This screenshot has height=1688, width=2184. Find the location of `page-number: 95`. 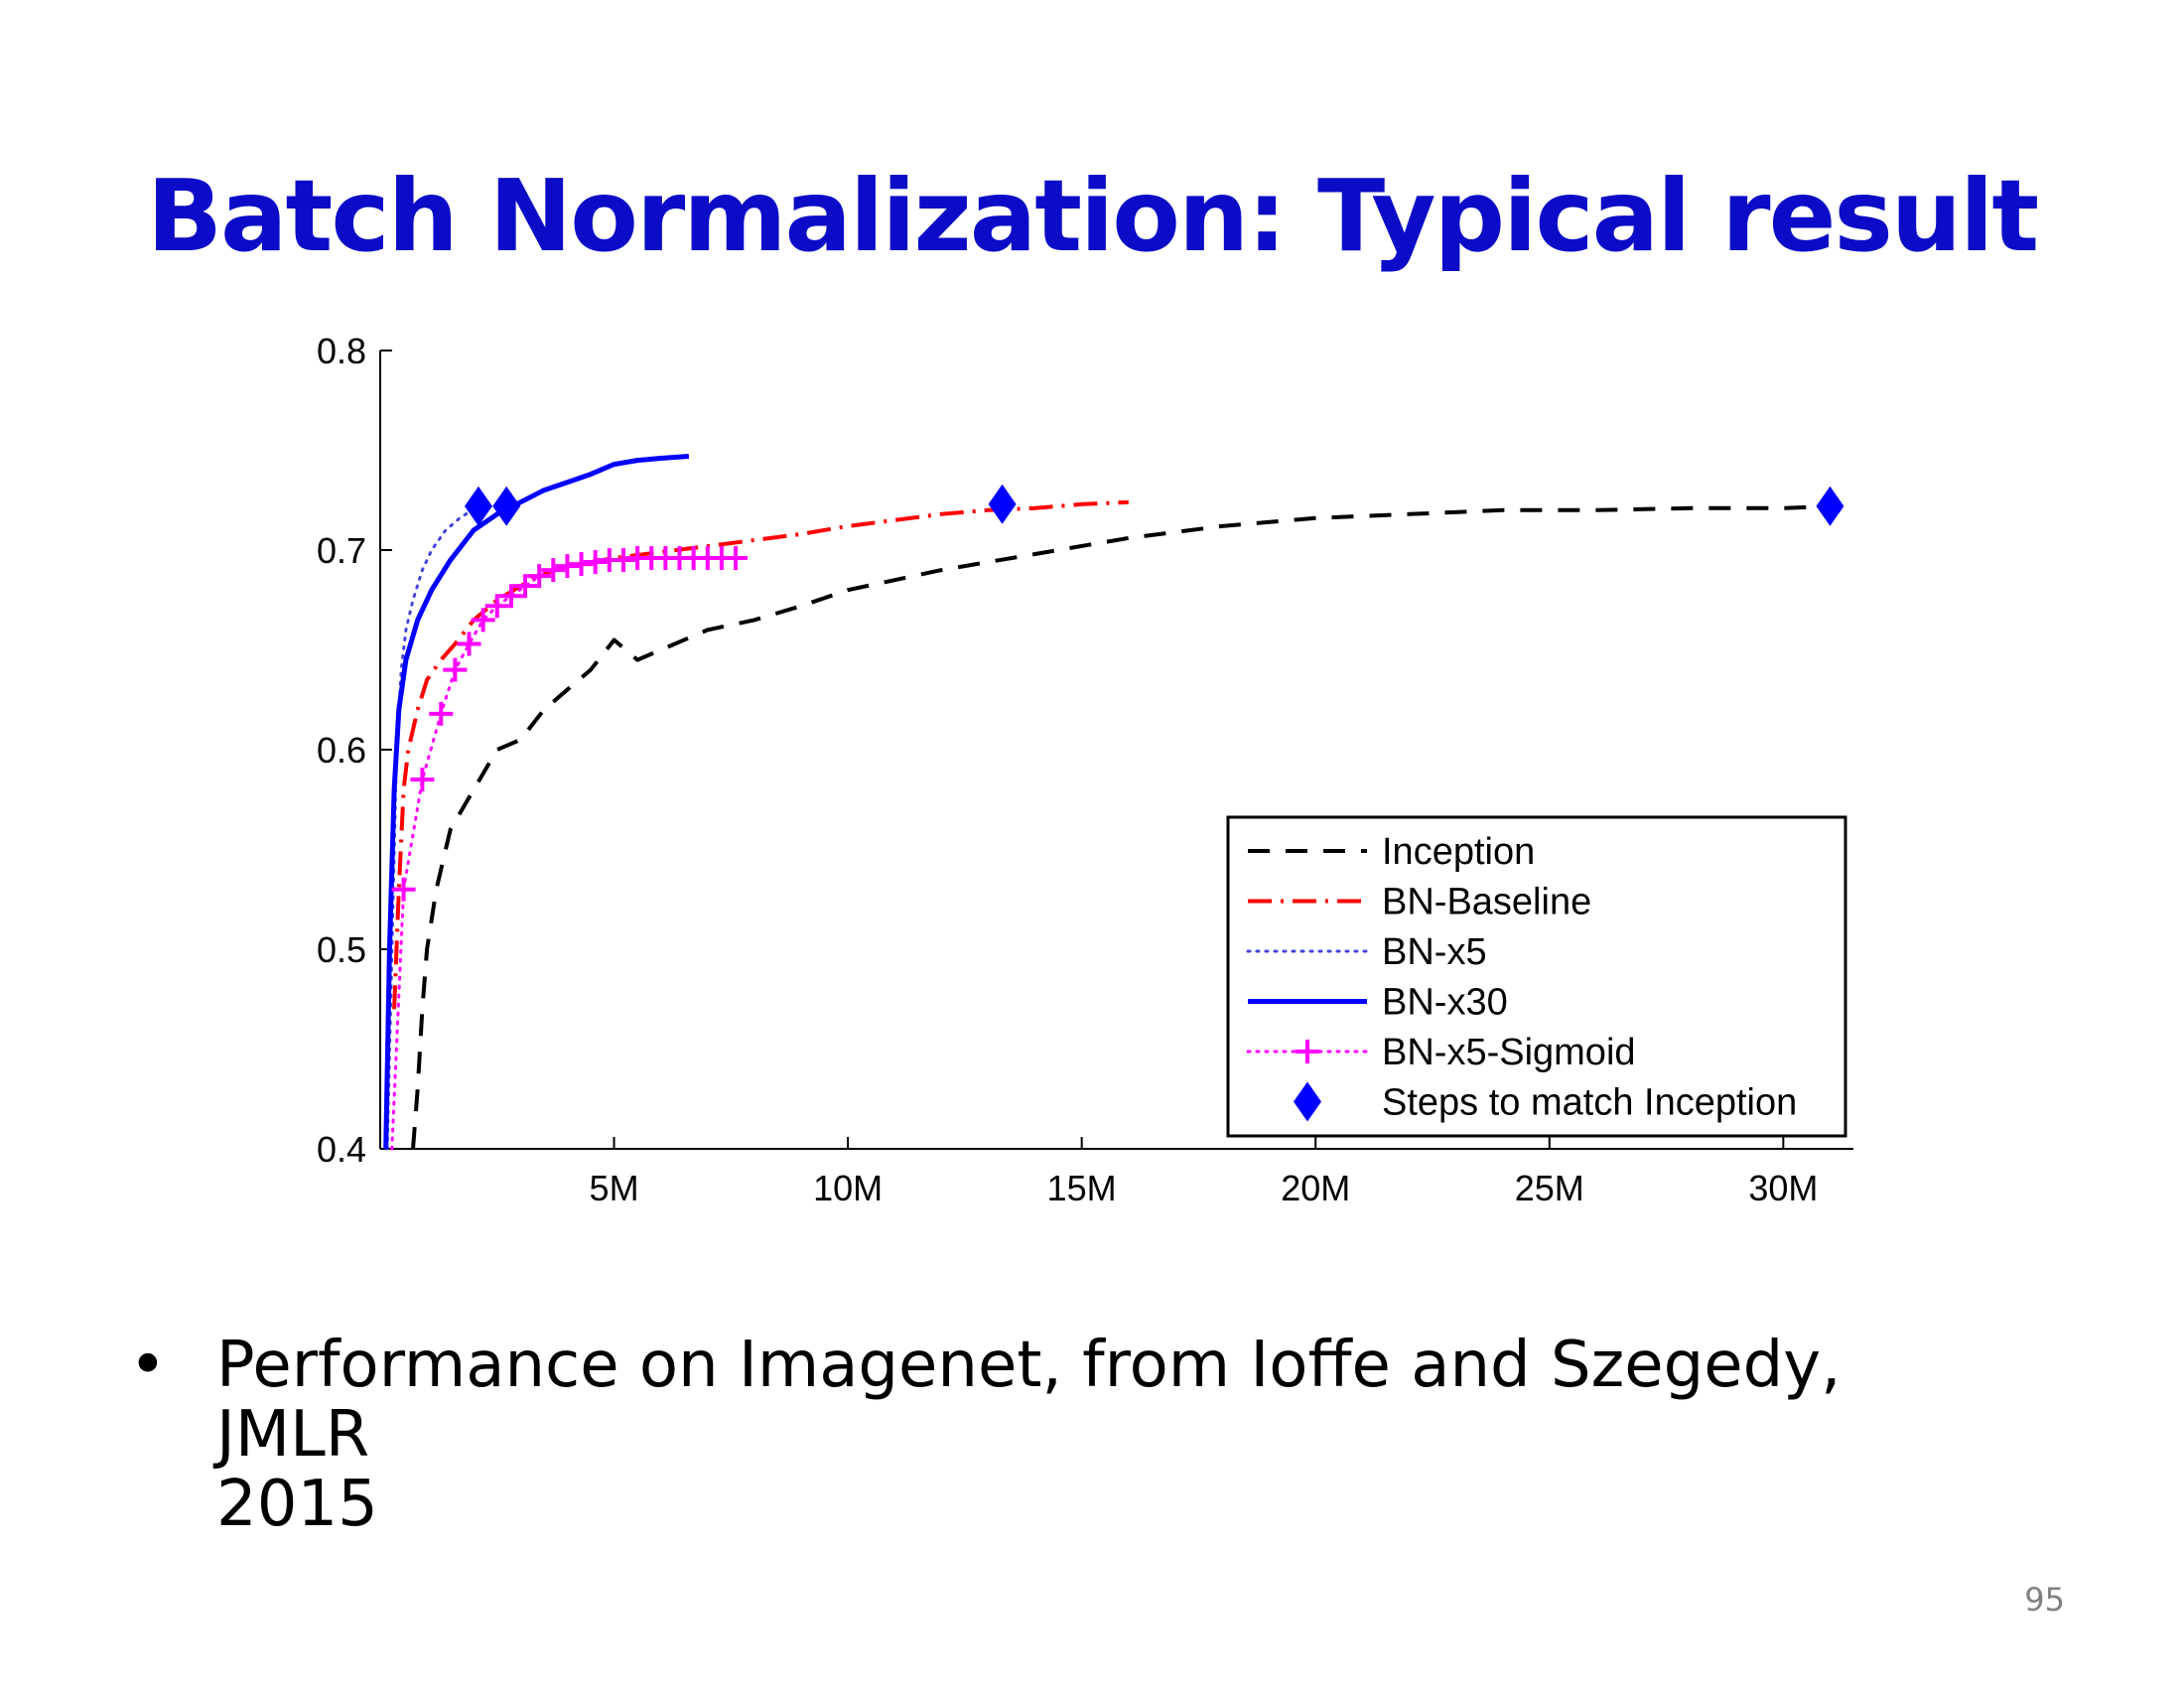

page-number: 95 is located at coordinates (2044, 1599).